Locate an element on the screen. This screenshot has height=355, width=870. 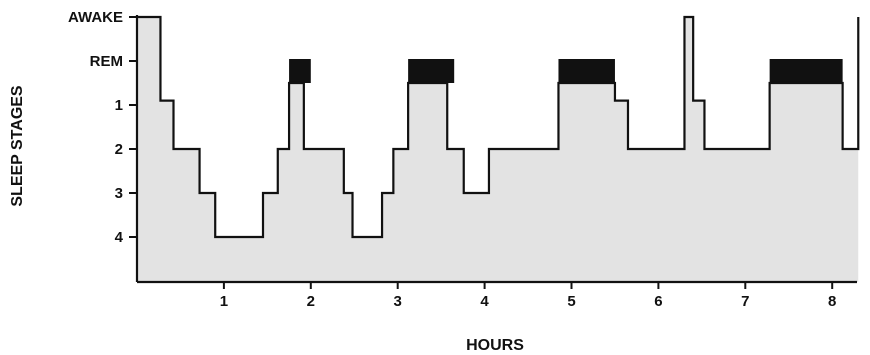
y-tick-label-6: 4 is located at coordinates (119, 237).